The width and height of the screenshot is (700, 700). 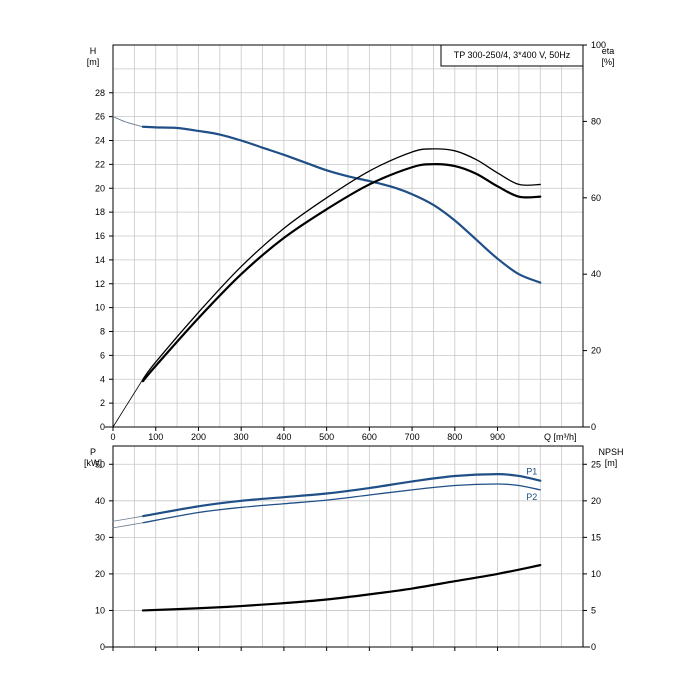 What do you see at coordinates (593, 647) in the screenshot?
I see `npsh-tick-label: 0` at bounding box center [593, 647].